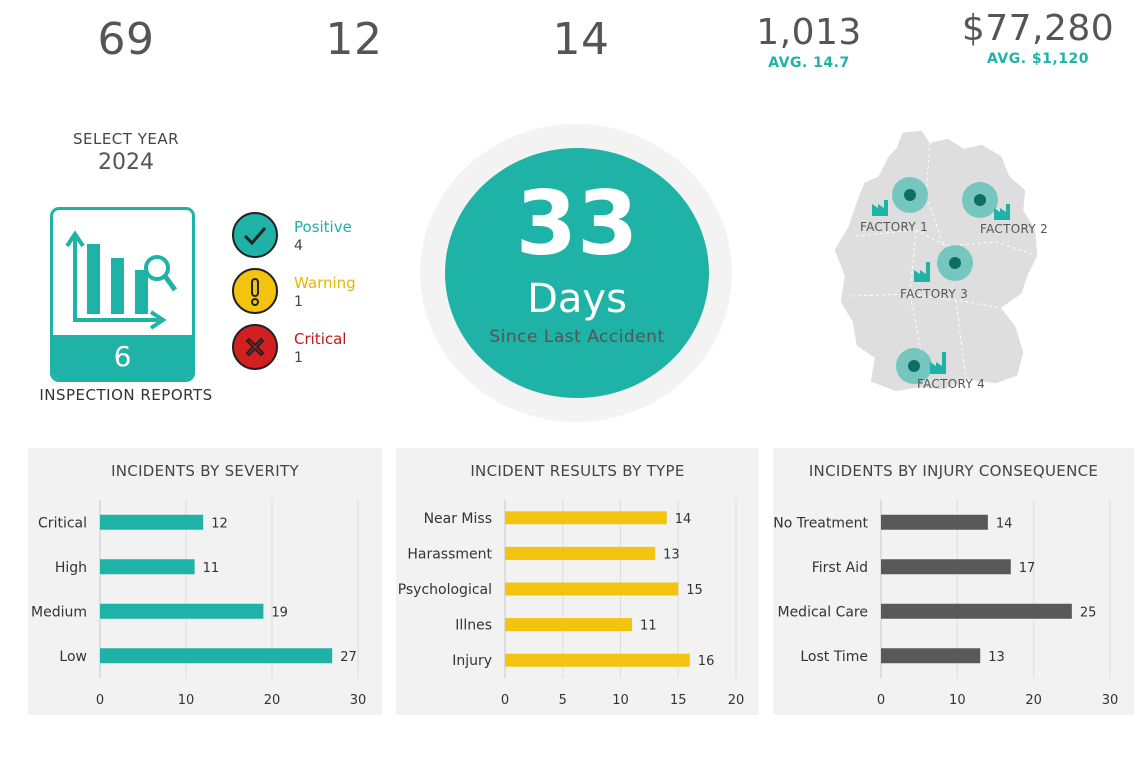  What do you see at coordinates (325, 283) in the screenshot?
I see `status-warning-name: Warning` at bounding box center [325, 283].